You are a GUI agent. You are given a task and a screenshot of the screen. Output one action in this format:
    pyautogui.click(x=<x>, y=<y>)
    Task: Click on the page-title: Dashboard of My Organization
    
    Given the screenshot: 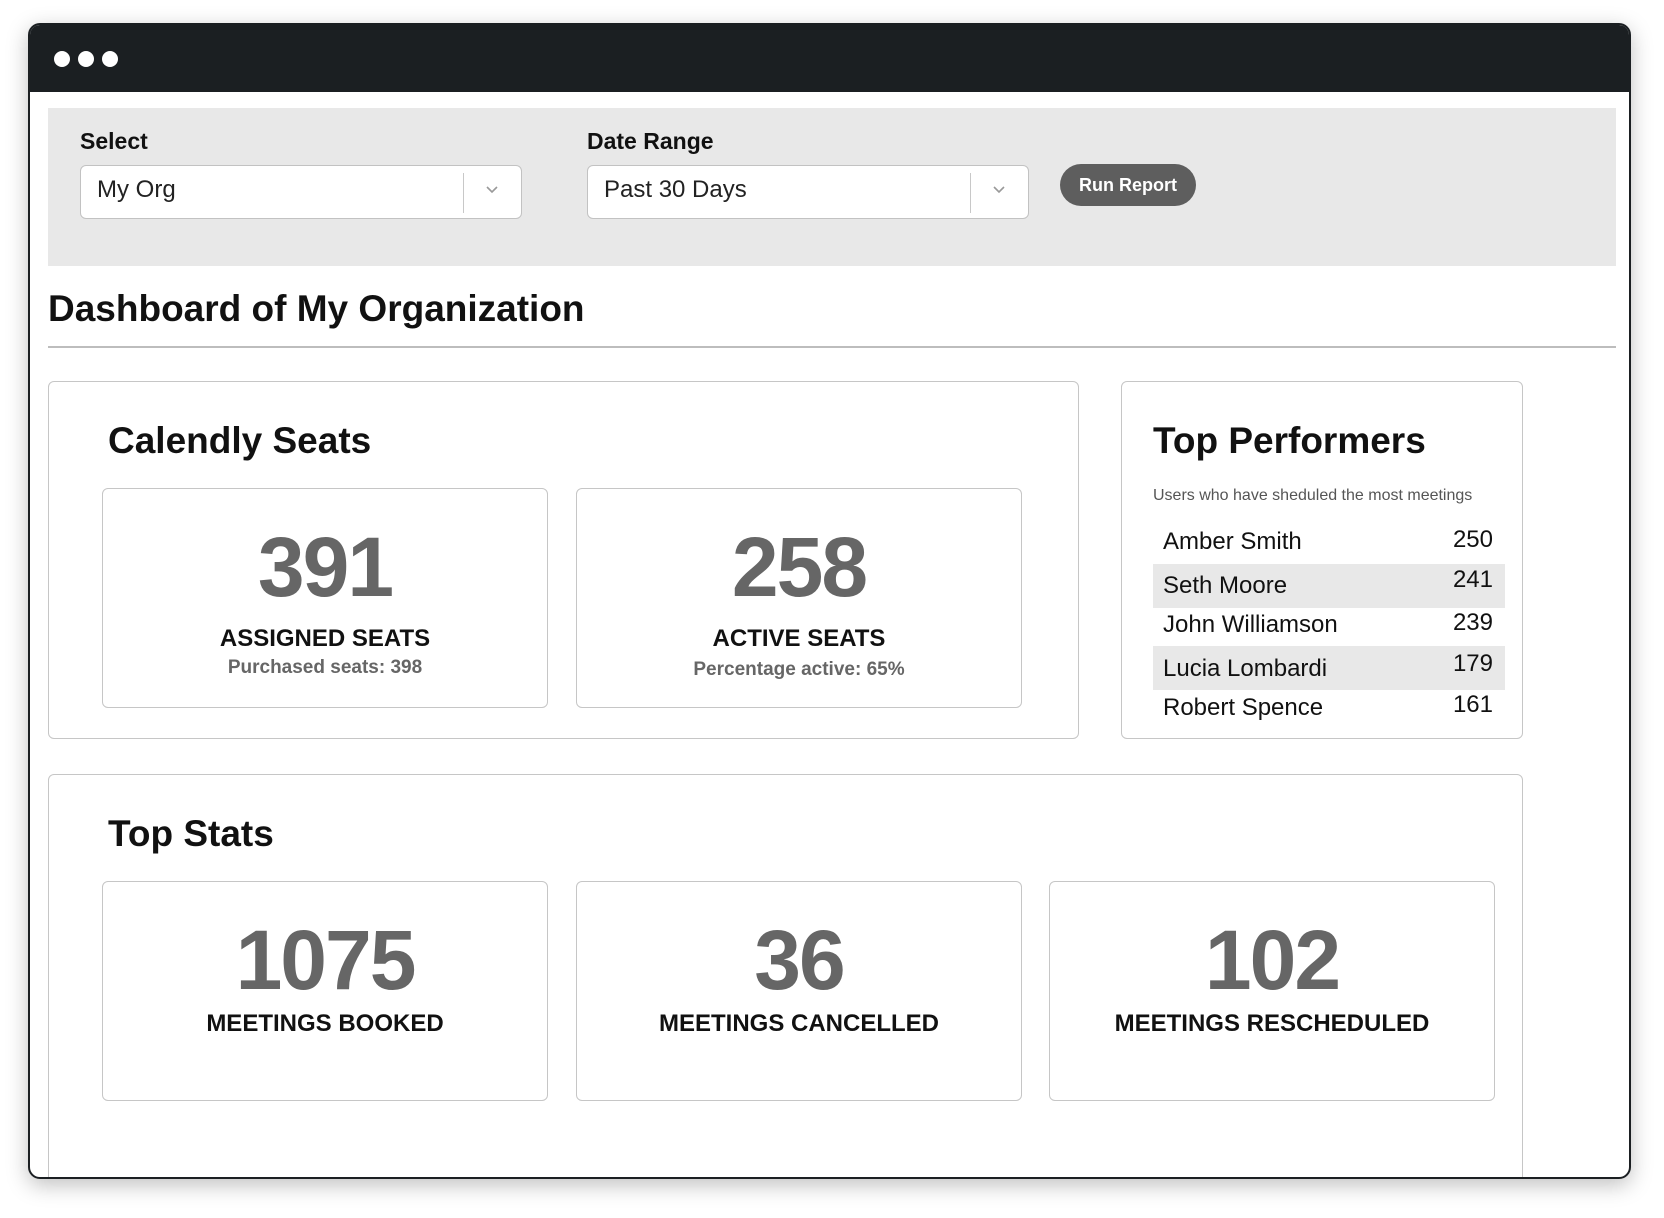 What is the action you would take?
    pyautogui.click(x=316, y=308)
    